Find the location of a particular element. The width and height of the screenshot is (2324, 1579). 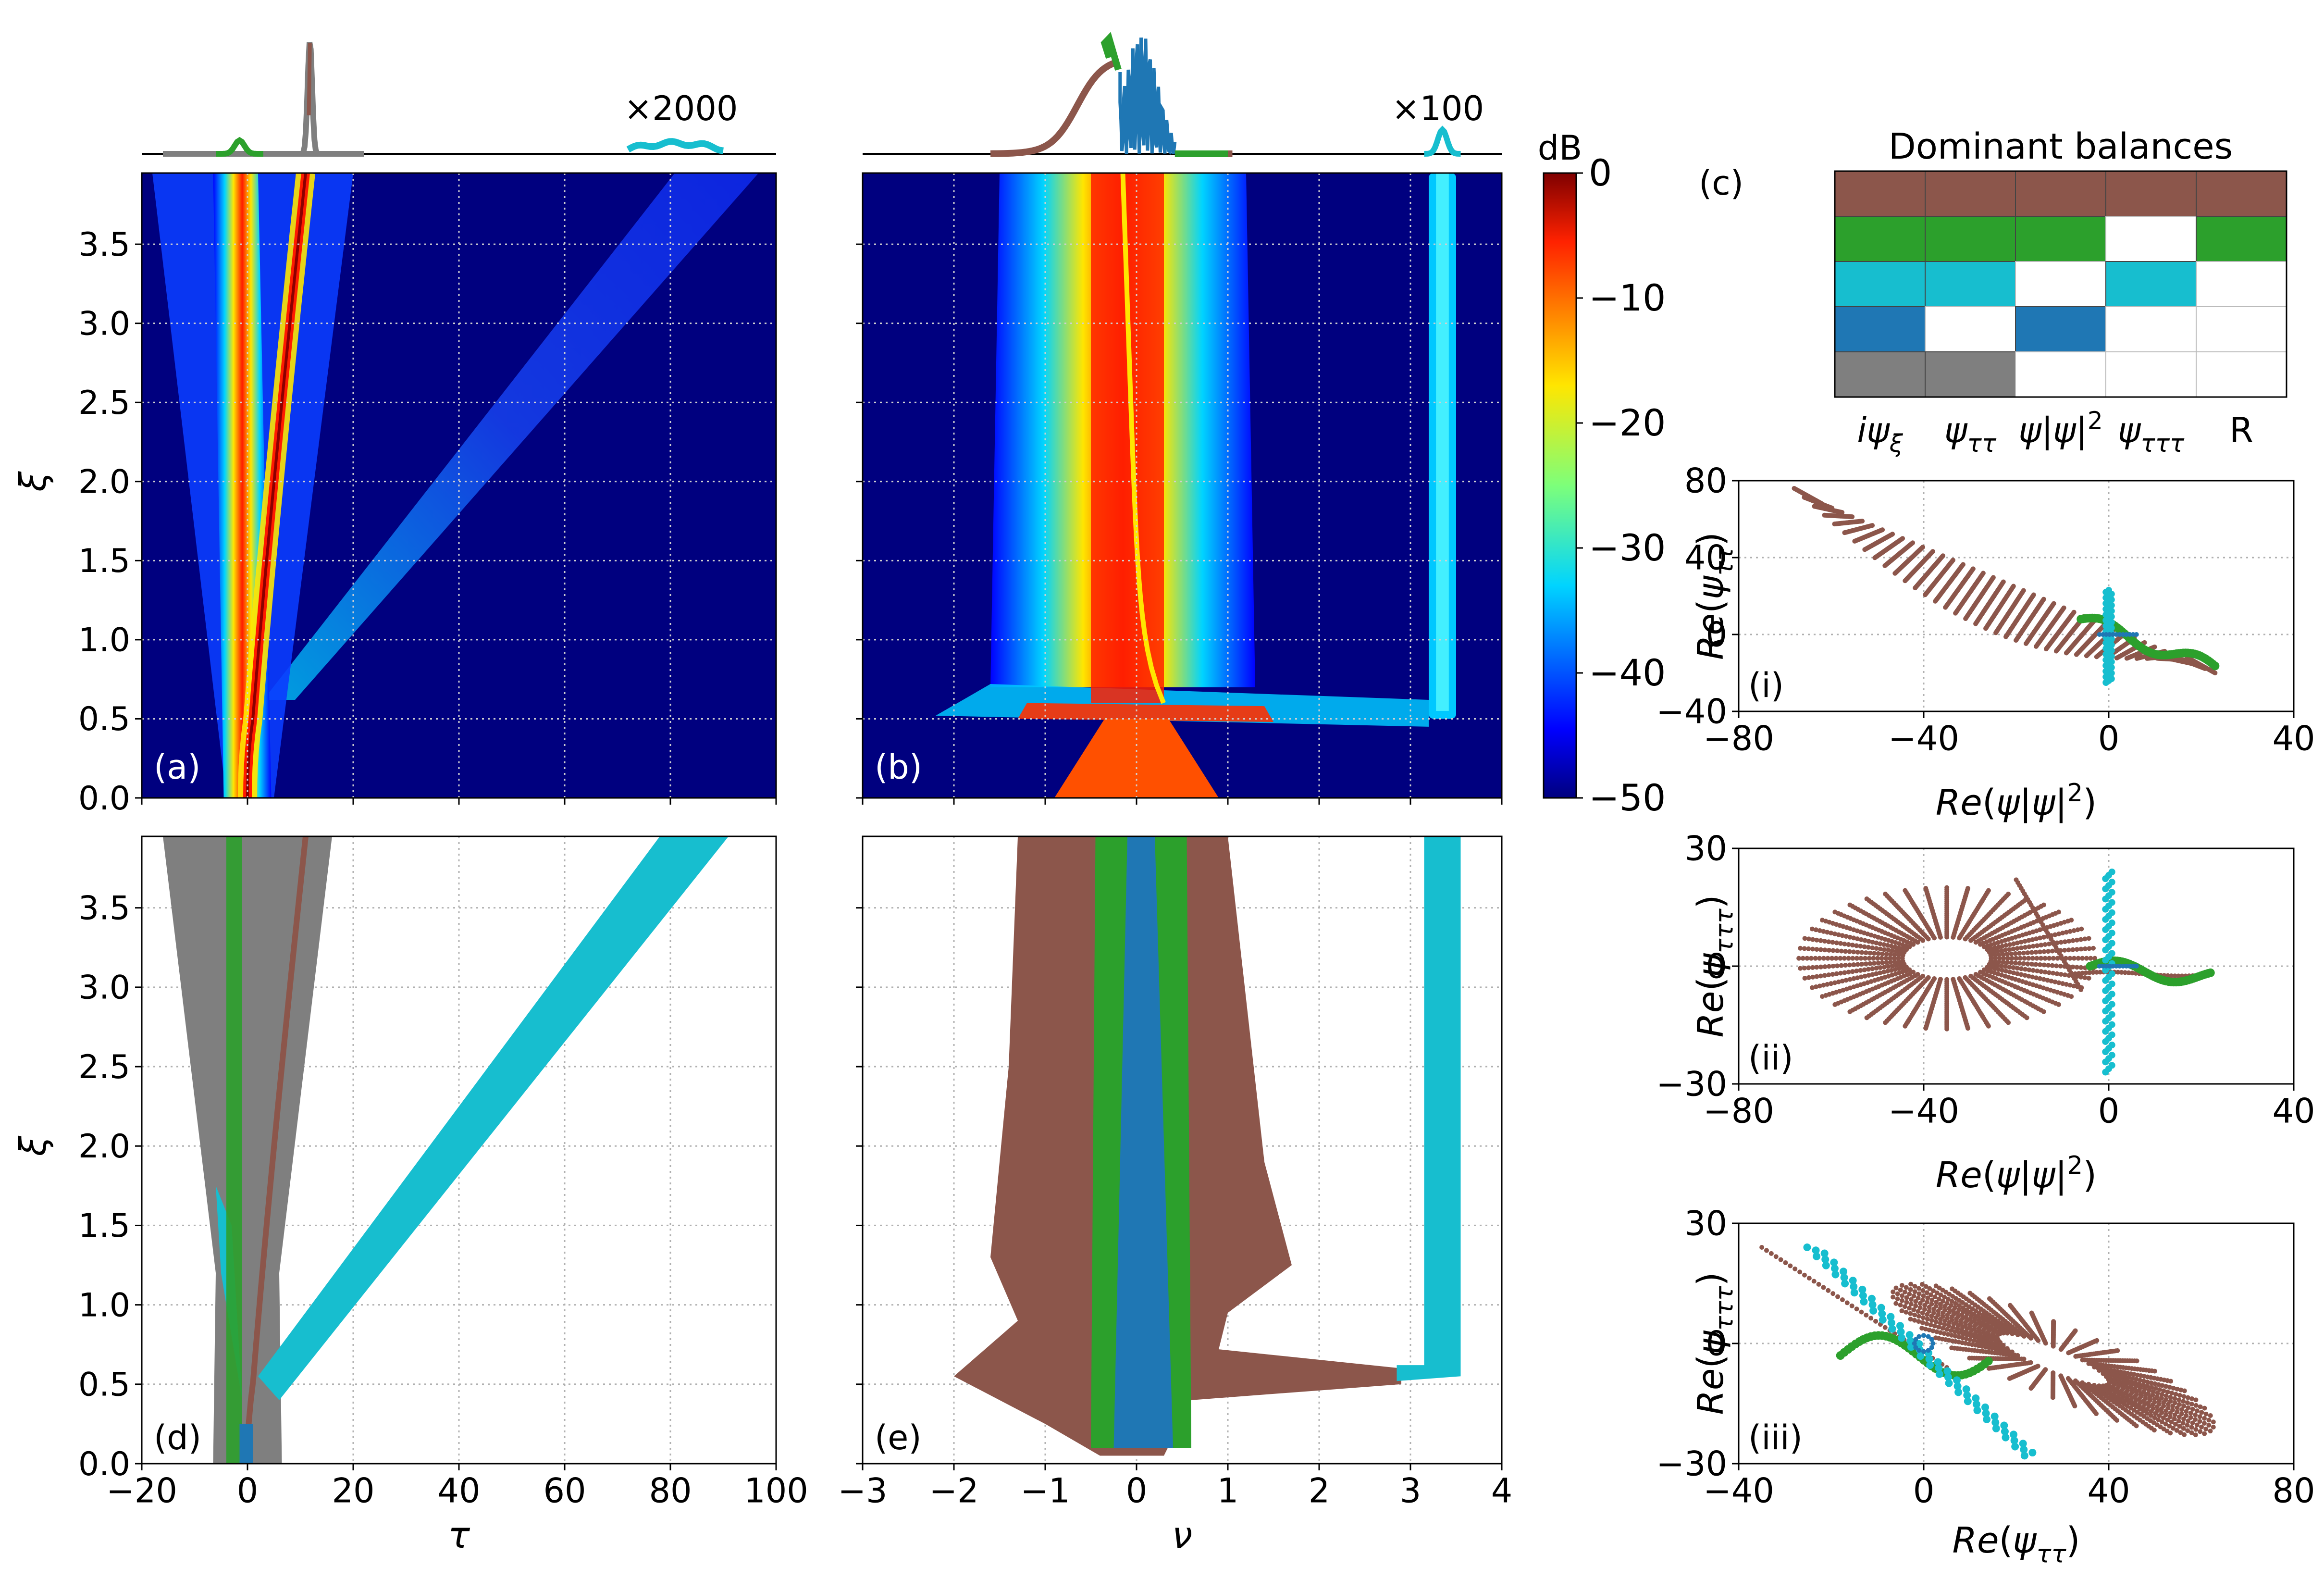

cyan-points is located at coordinates (1920, 1351).